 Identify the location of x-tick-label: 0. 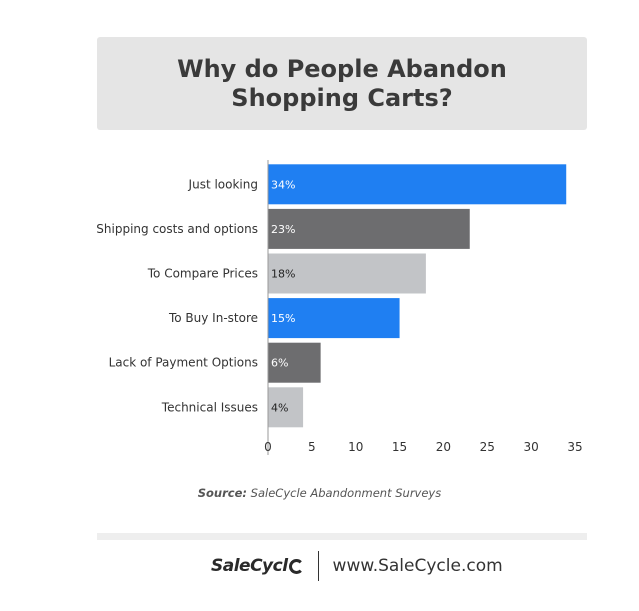
(268, 447).